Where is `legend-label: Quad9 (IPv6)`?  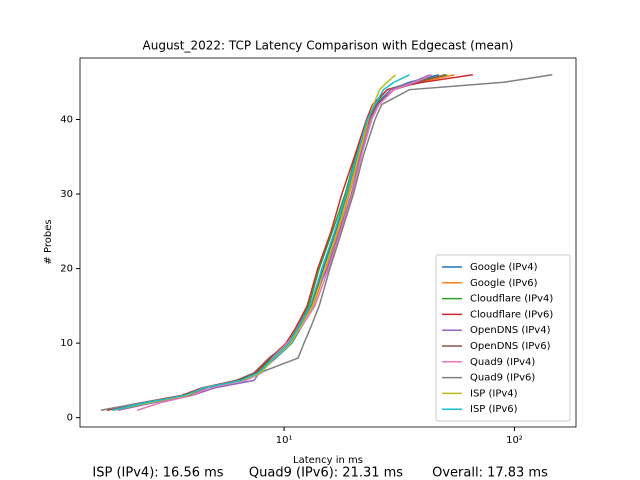
legend-label: Quad9 (IPv6) is located at coordinates (502, 378).